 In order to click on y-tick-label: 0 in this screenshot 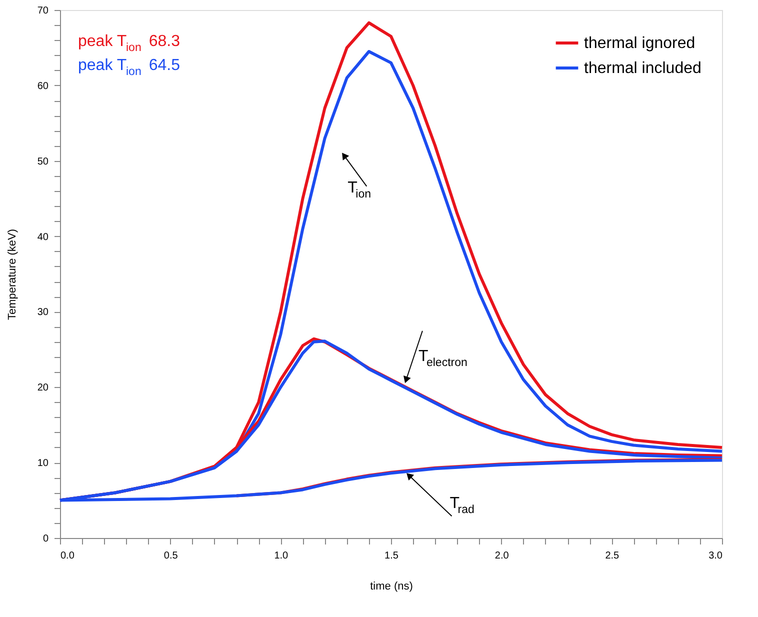, I will do `click(45, 539)`.